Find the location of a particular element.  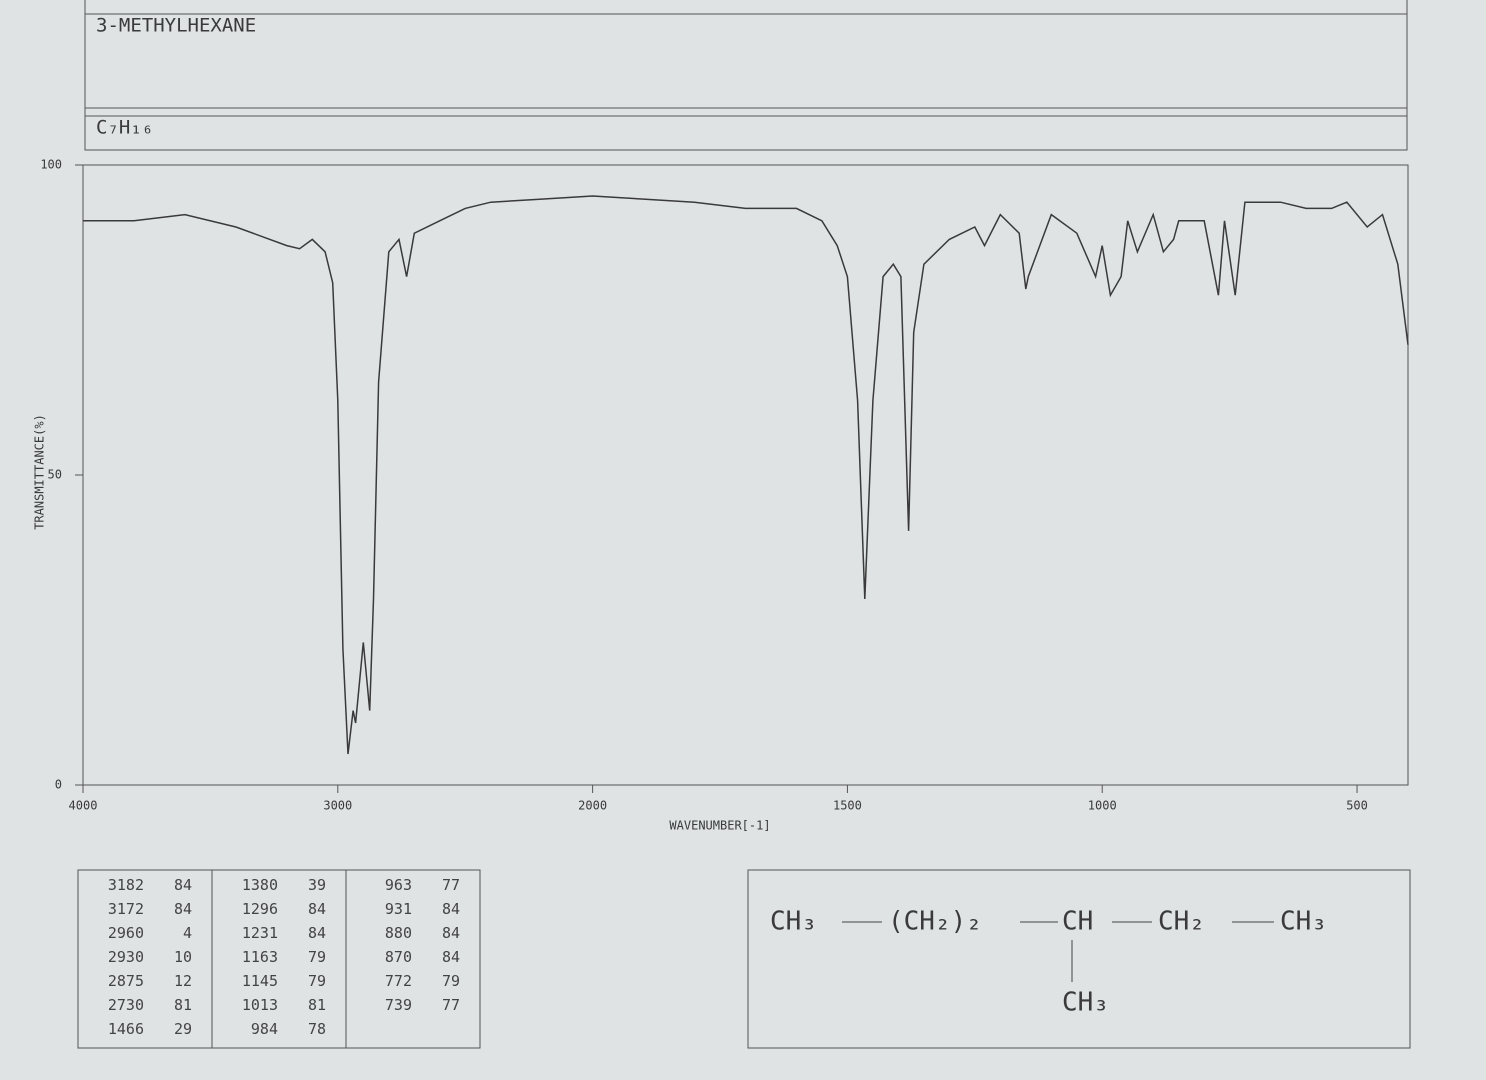

group: CH is located at coordinates (1077, 922).